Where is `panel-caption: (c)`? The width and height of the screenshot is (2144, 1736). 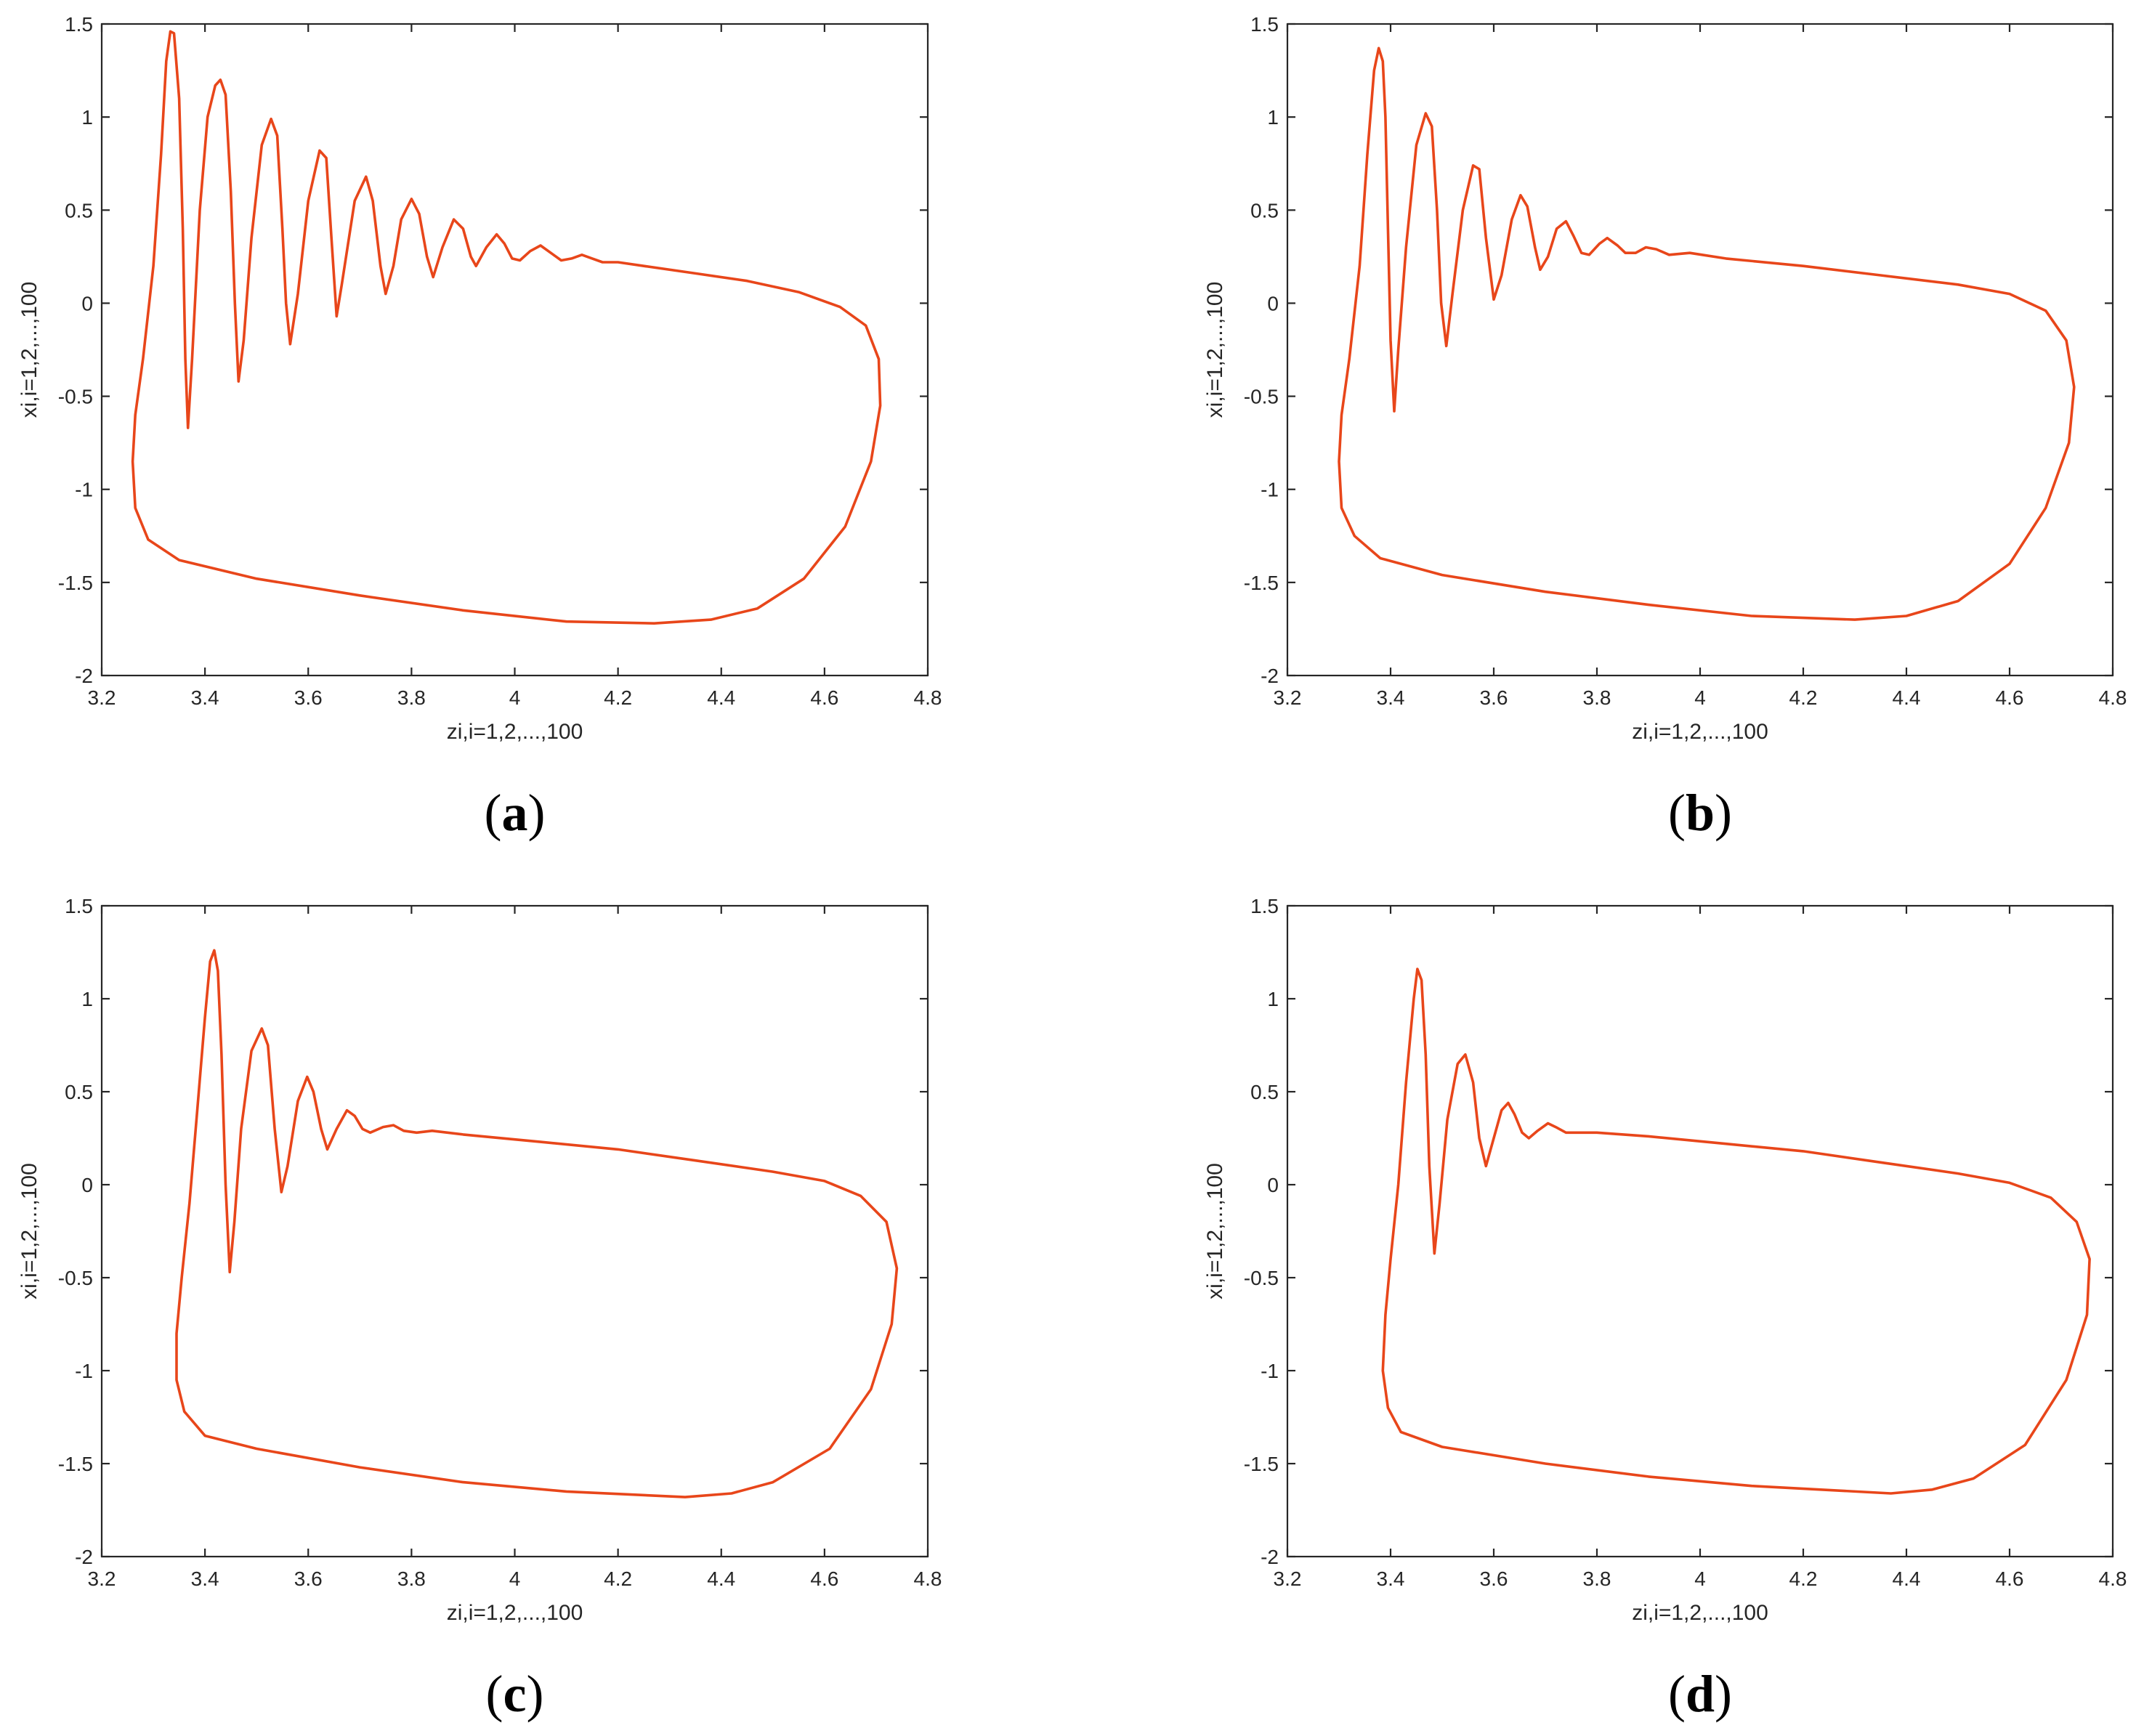
panel-caption: (c) is located at coordinates (515, 1694).